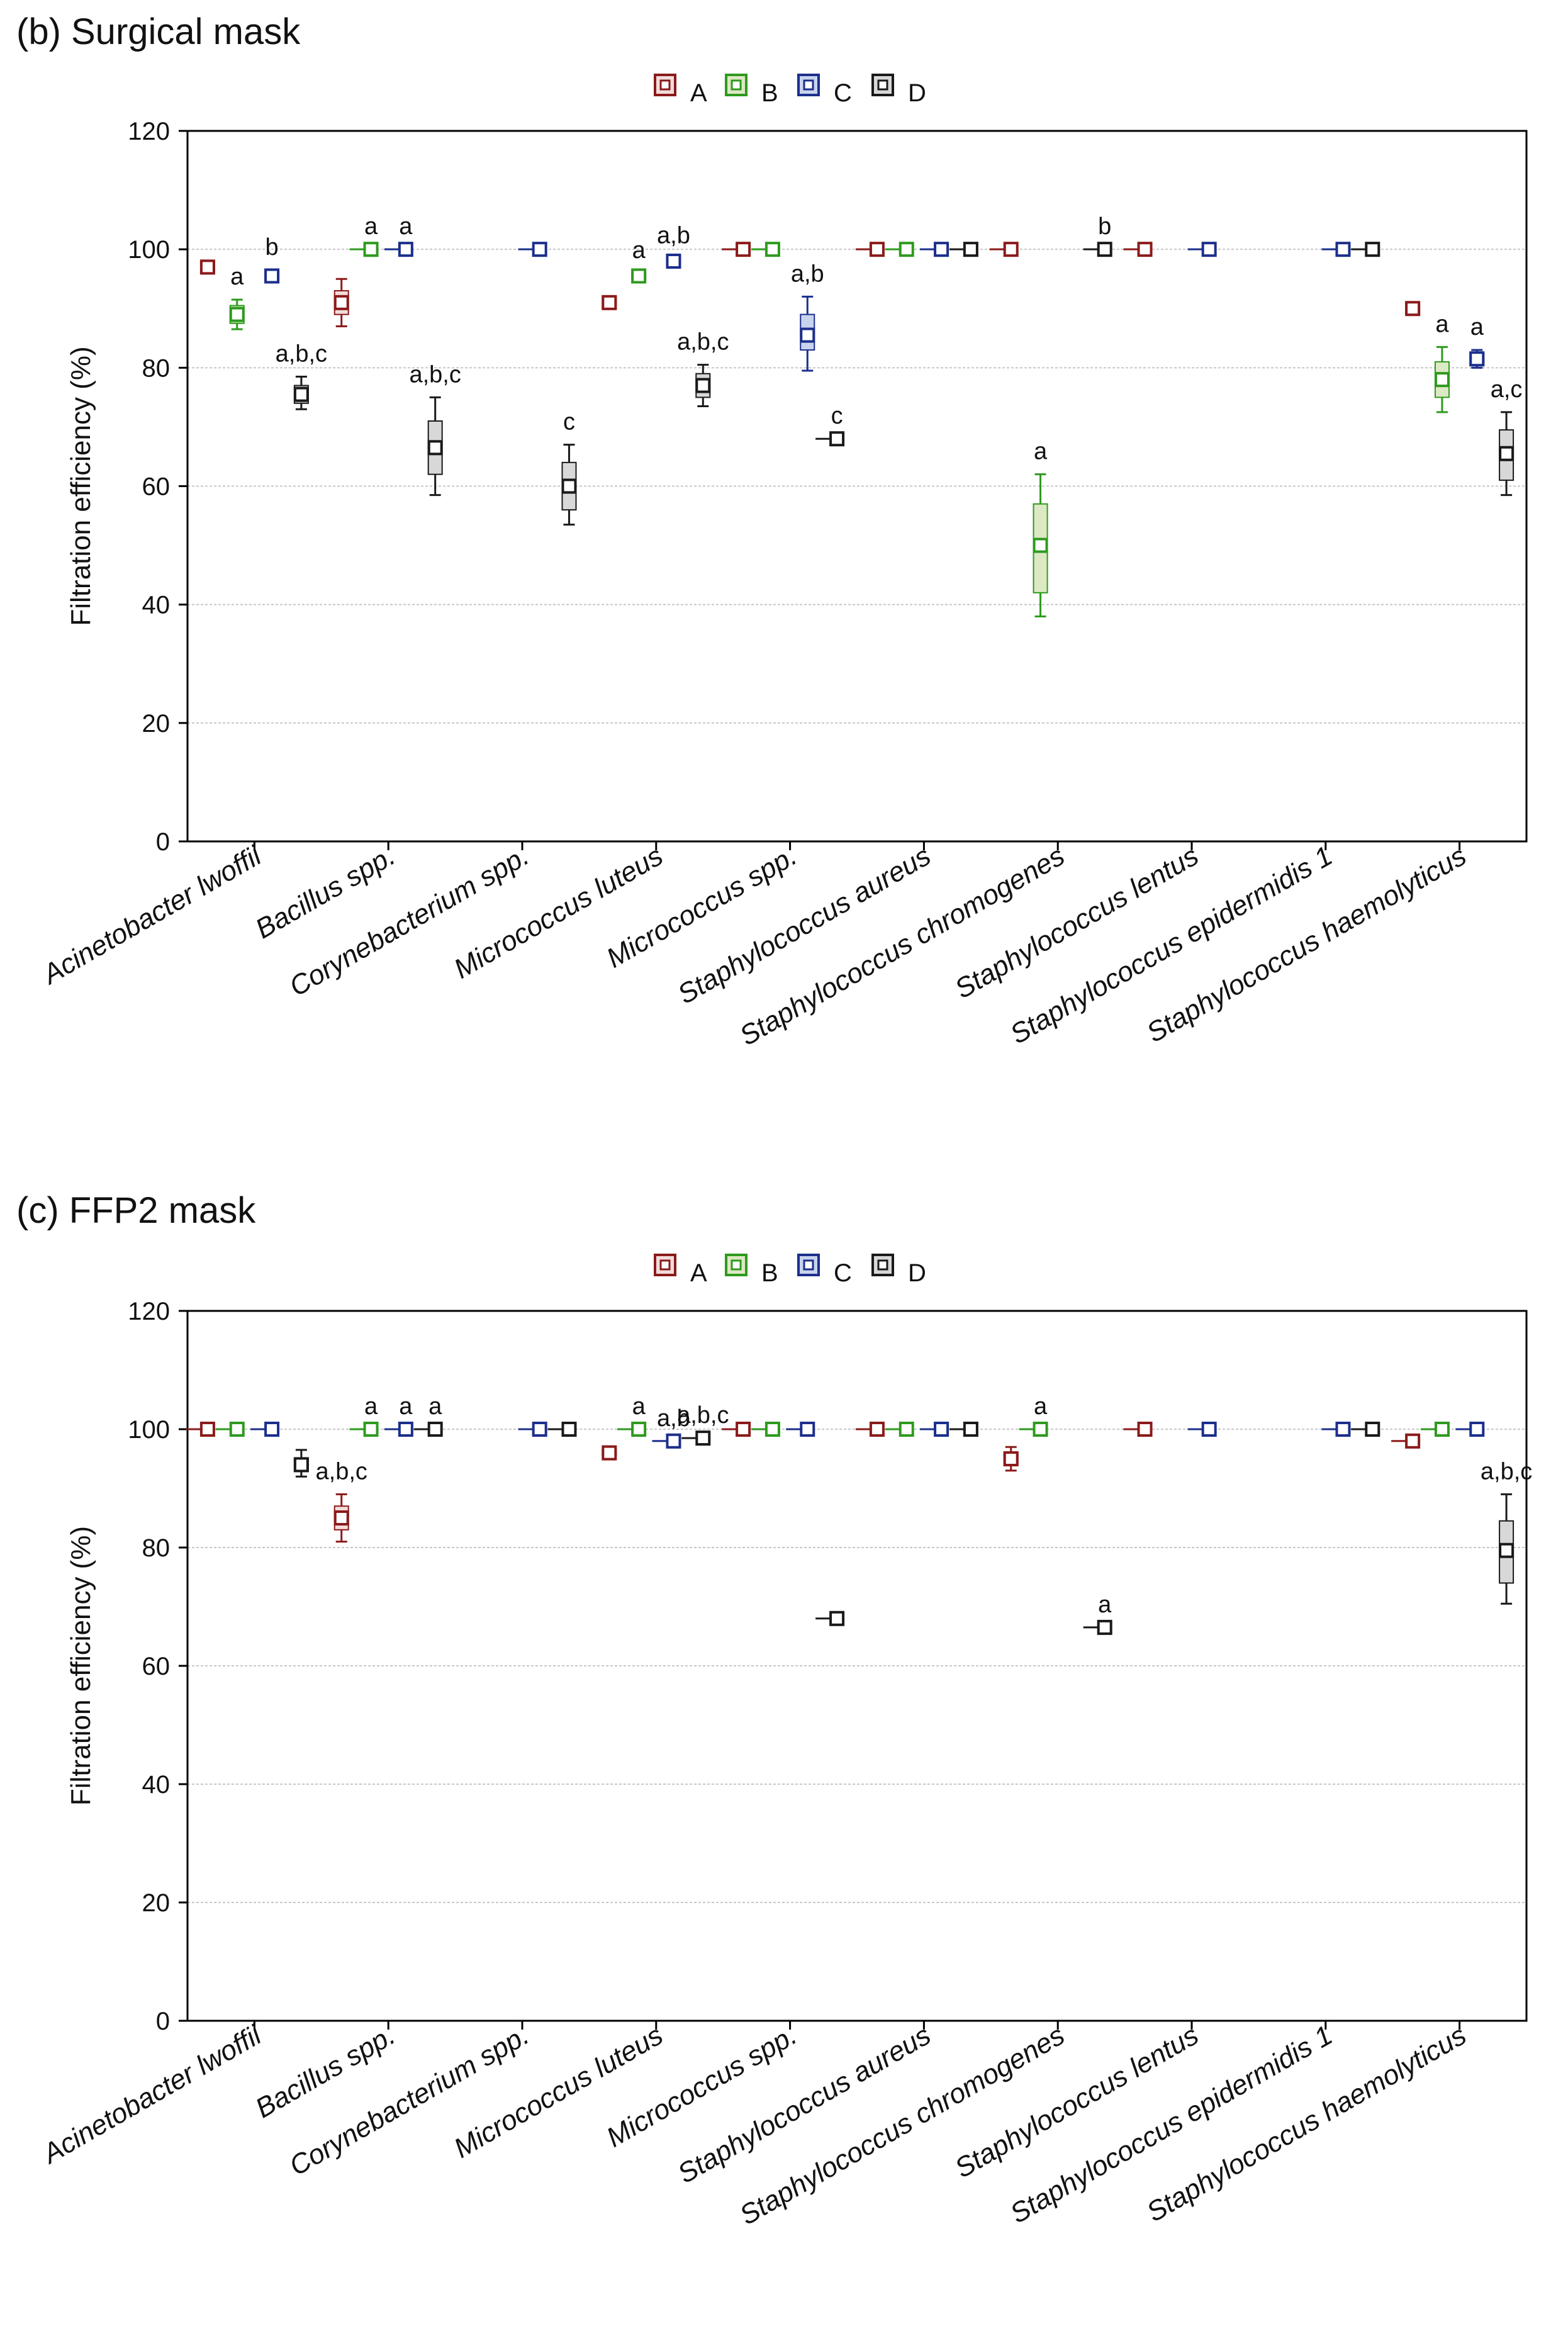 The image size is (1568, 2343). I want to click on significance-label: a,b,c, so click(703, 1415).